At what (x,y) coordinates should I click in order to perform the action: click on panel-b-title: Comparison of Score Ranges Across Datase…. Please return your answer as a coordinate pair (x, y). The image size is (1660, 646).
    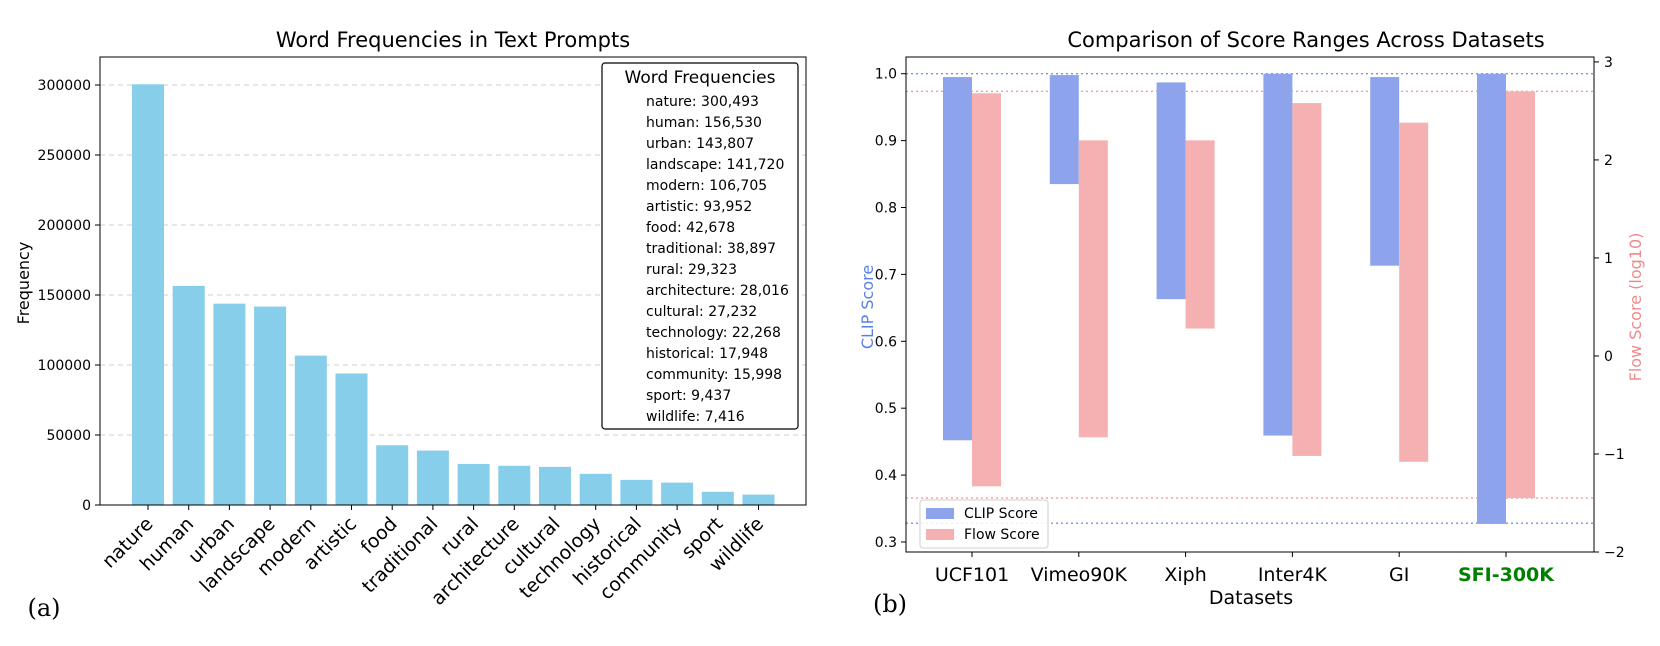
    Looking at the image, I should click on (1305, 40).